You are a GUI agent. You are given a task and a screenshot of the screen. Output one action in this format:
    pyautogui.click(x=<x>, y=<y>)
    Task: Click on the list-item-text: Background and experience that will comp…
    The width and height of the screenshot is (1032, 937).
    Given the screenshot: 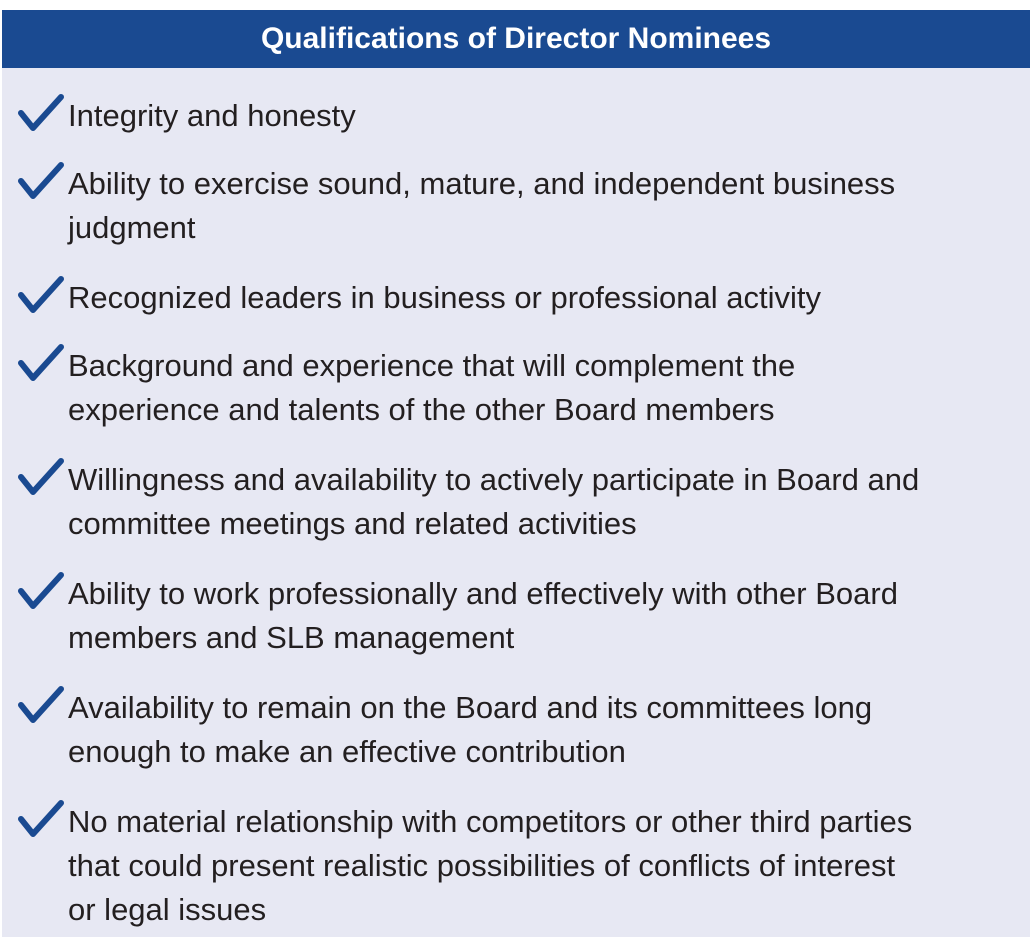 What is the action you would take?
    pyautogui.click(x=432, y=387)
    